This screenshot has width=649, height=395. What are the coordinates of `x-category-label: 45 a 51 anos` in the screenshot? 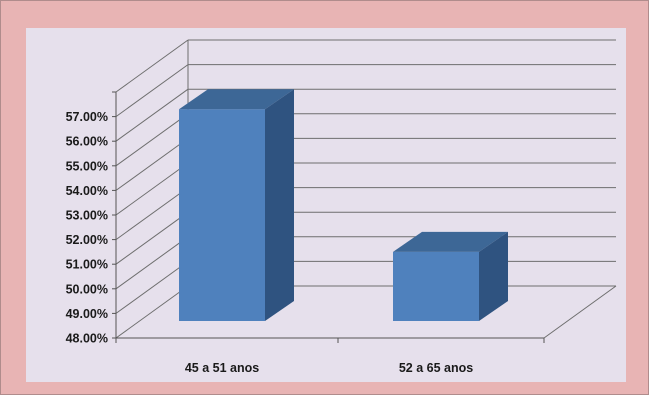 It's located at (222, 368).